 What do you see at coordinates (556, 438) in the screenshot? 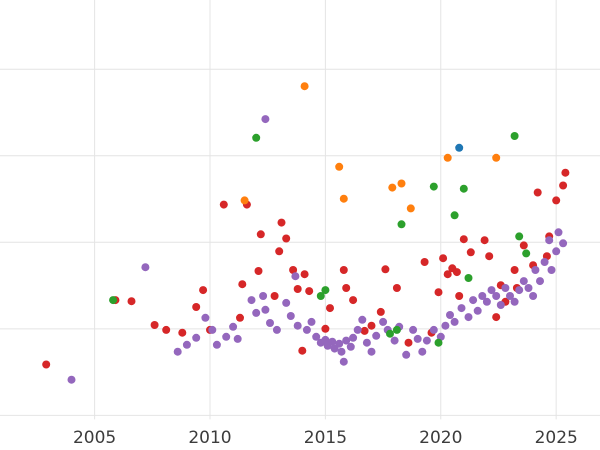
I see `x-tick-label: 2025` at bounding box center [556, 438].